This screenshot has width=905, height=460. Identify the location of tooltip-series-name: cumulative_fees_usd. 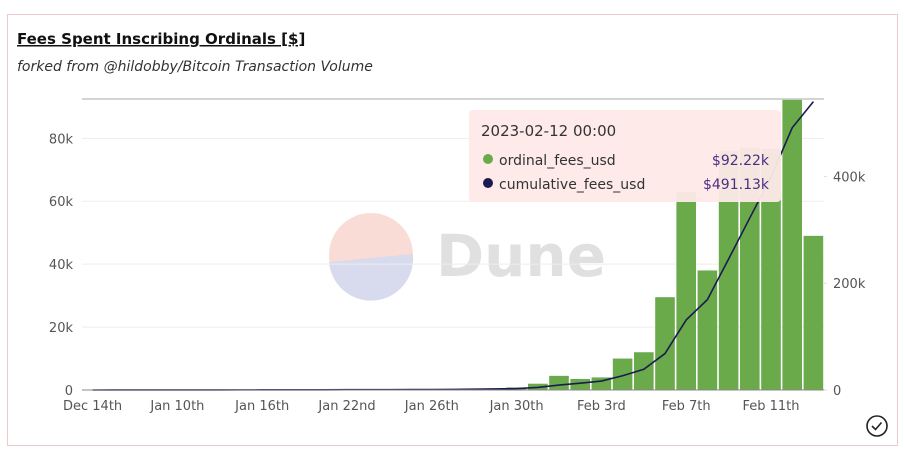
(572, 185).